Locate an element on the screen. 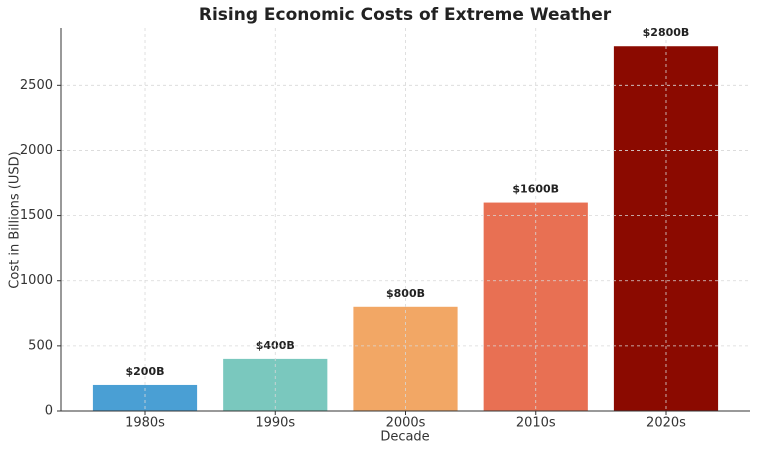  value-label: $2800B is located at coordinates (666, 32).